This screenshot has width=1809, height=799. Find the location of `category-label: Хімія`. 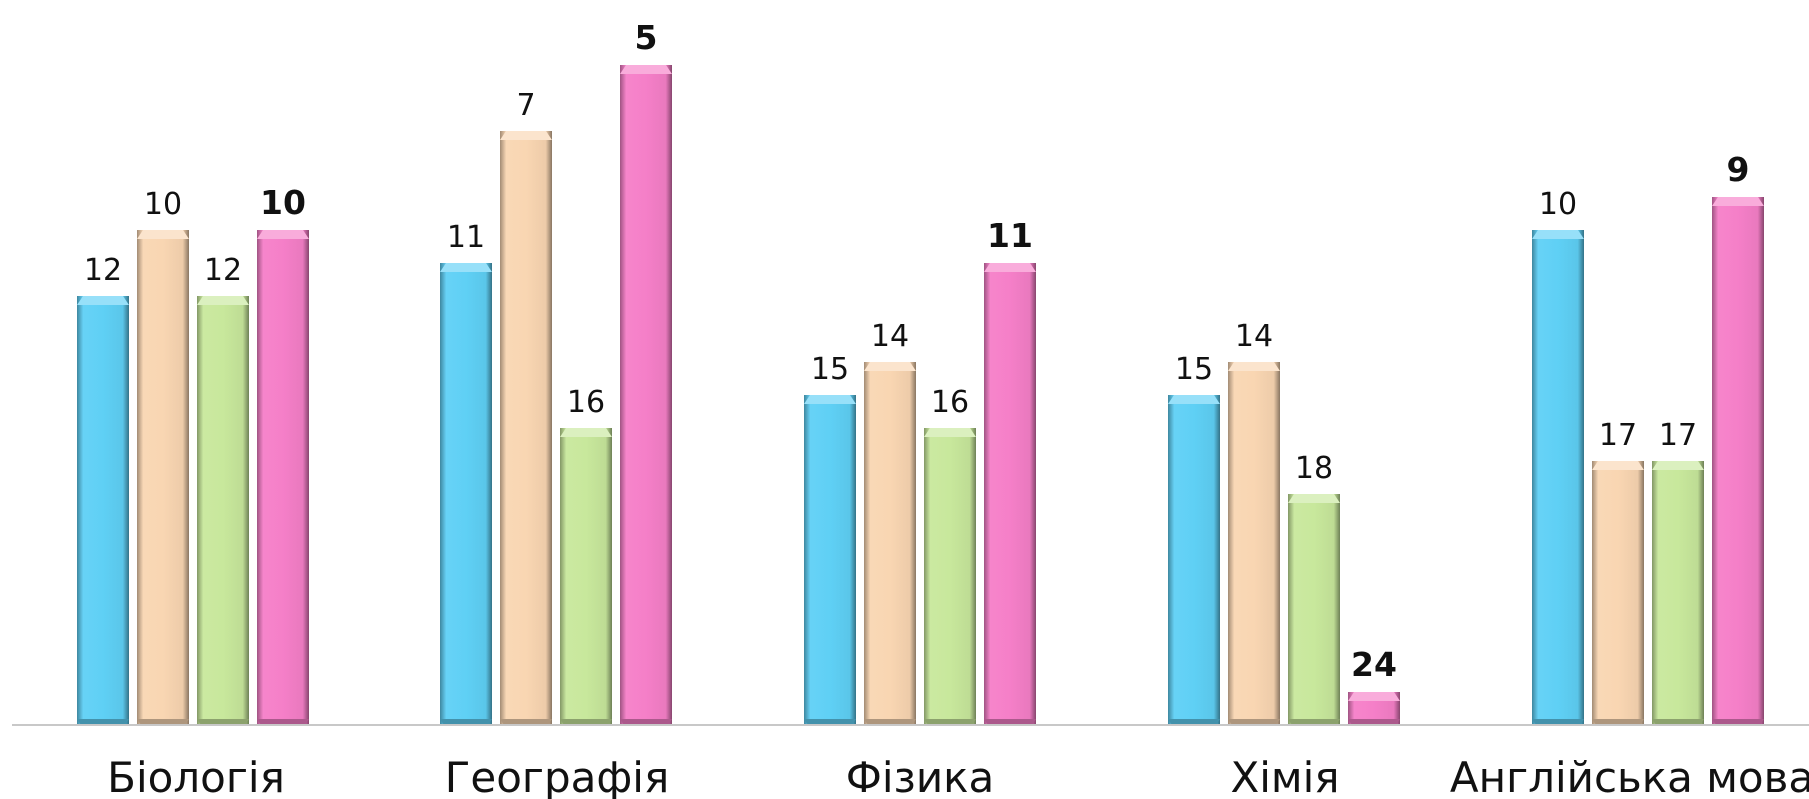

category-label: Хімія is located at coordinates (1284, 776).